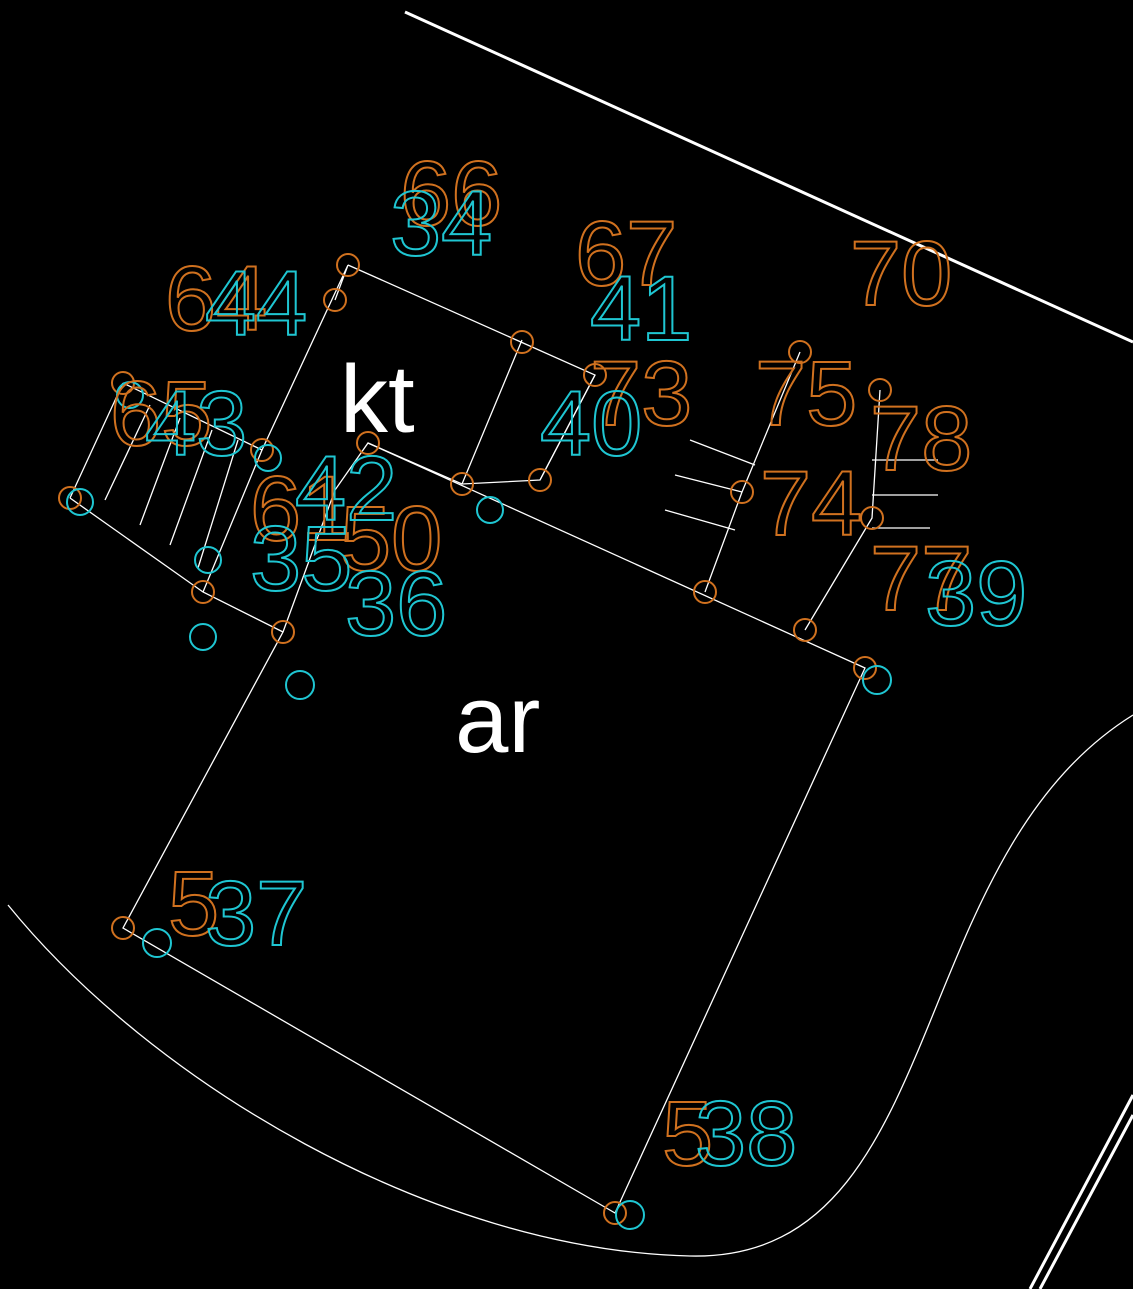  I want to click on point-label: 35, so click(301, 559).